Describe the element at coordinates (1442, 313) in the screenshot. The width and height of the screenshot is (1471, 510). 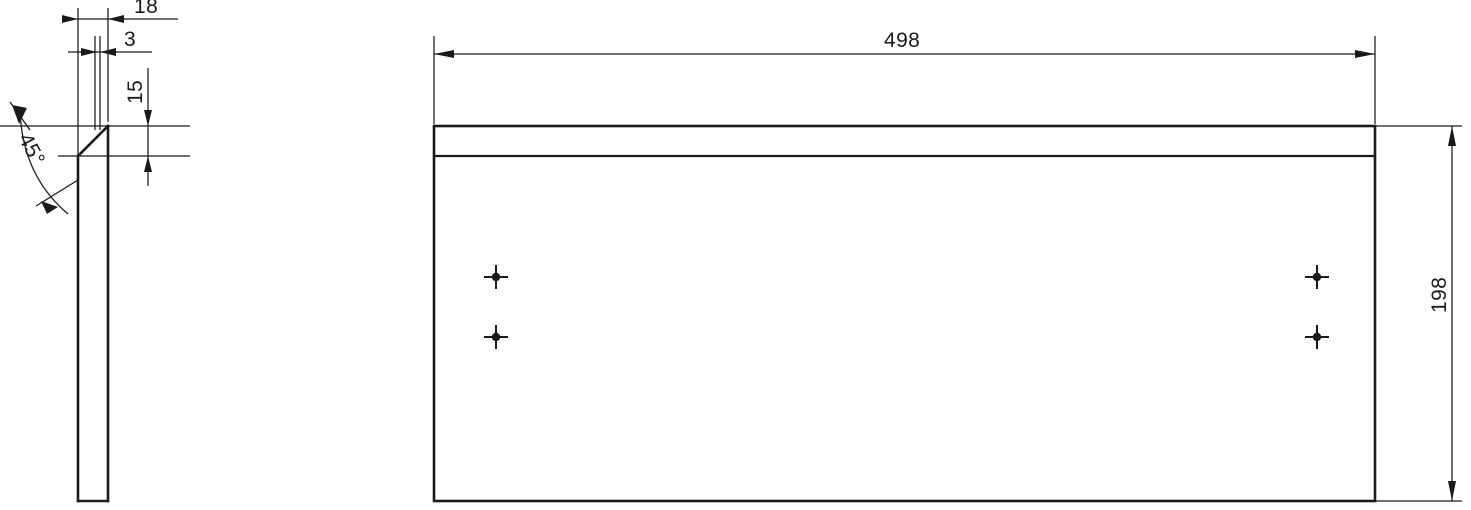
I see `dimension-198: 198` at that location.